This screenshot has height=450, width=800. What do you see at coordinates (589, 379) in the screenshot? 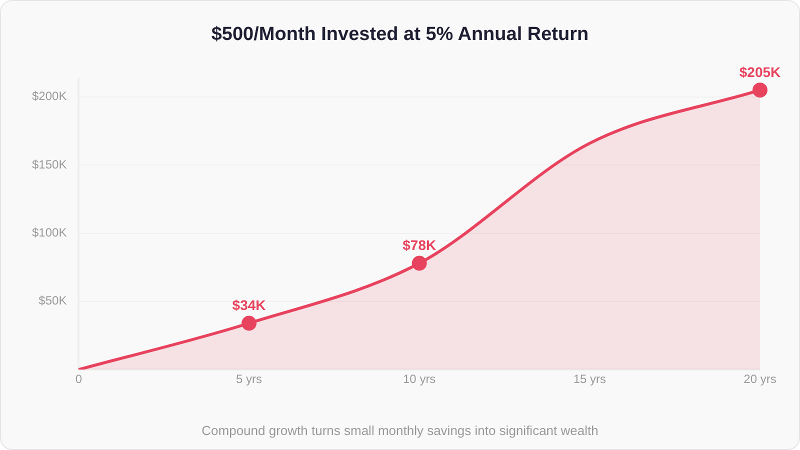
I see `x-tick-label: 15 yrs` at bounding box center [589, 379].